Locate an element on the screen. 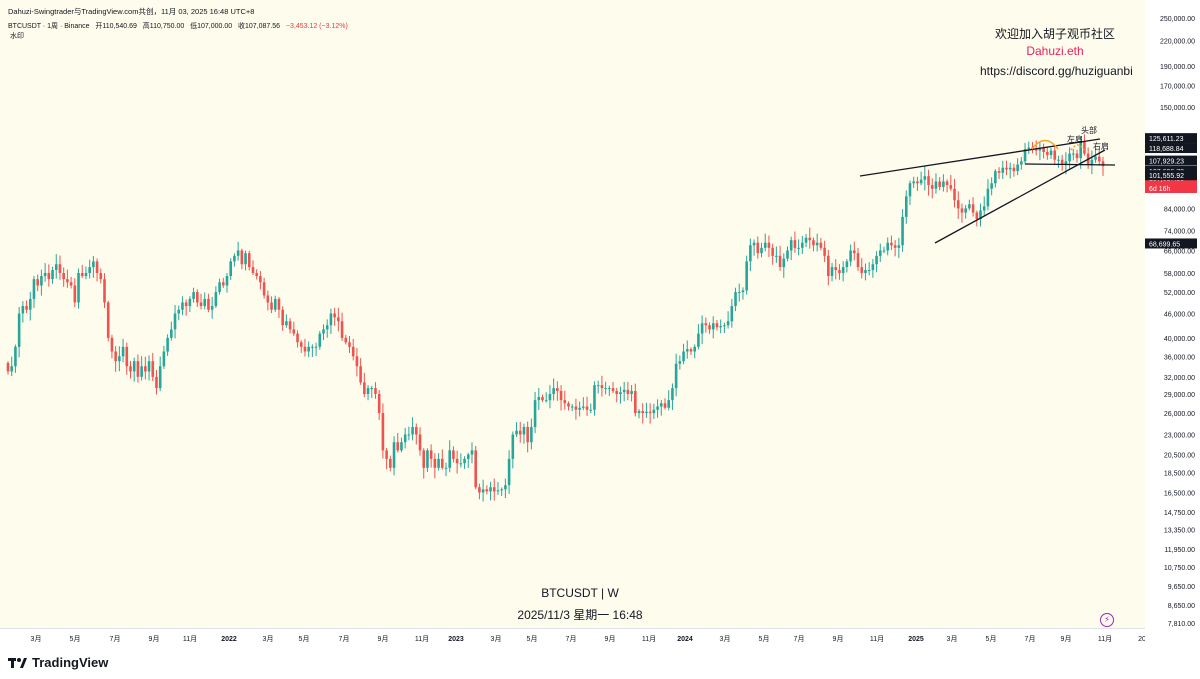  symbol-info: BTCUSDT · 1周 · Binance is located at coordinates (49, 26).